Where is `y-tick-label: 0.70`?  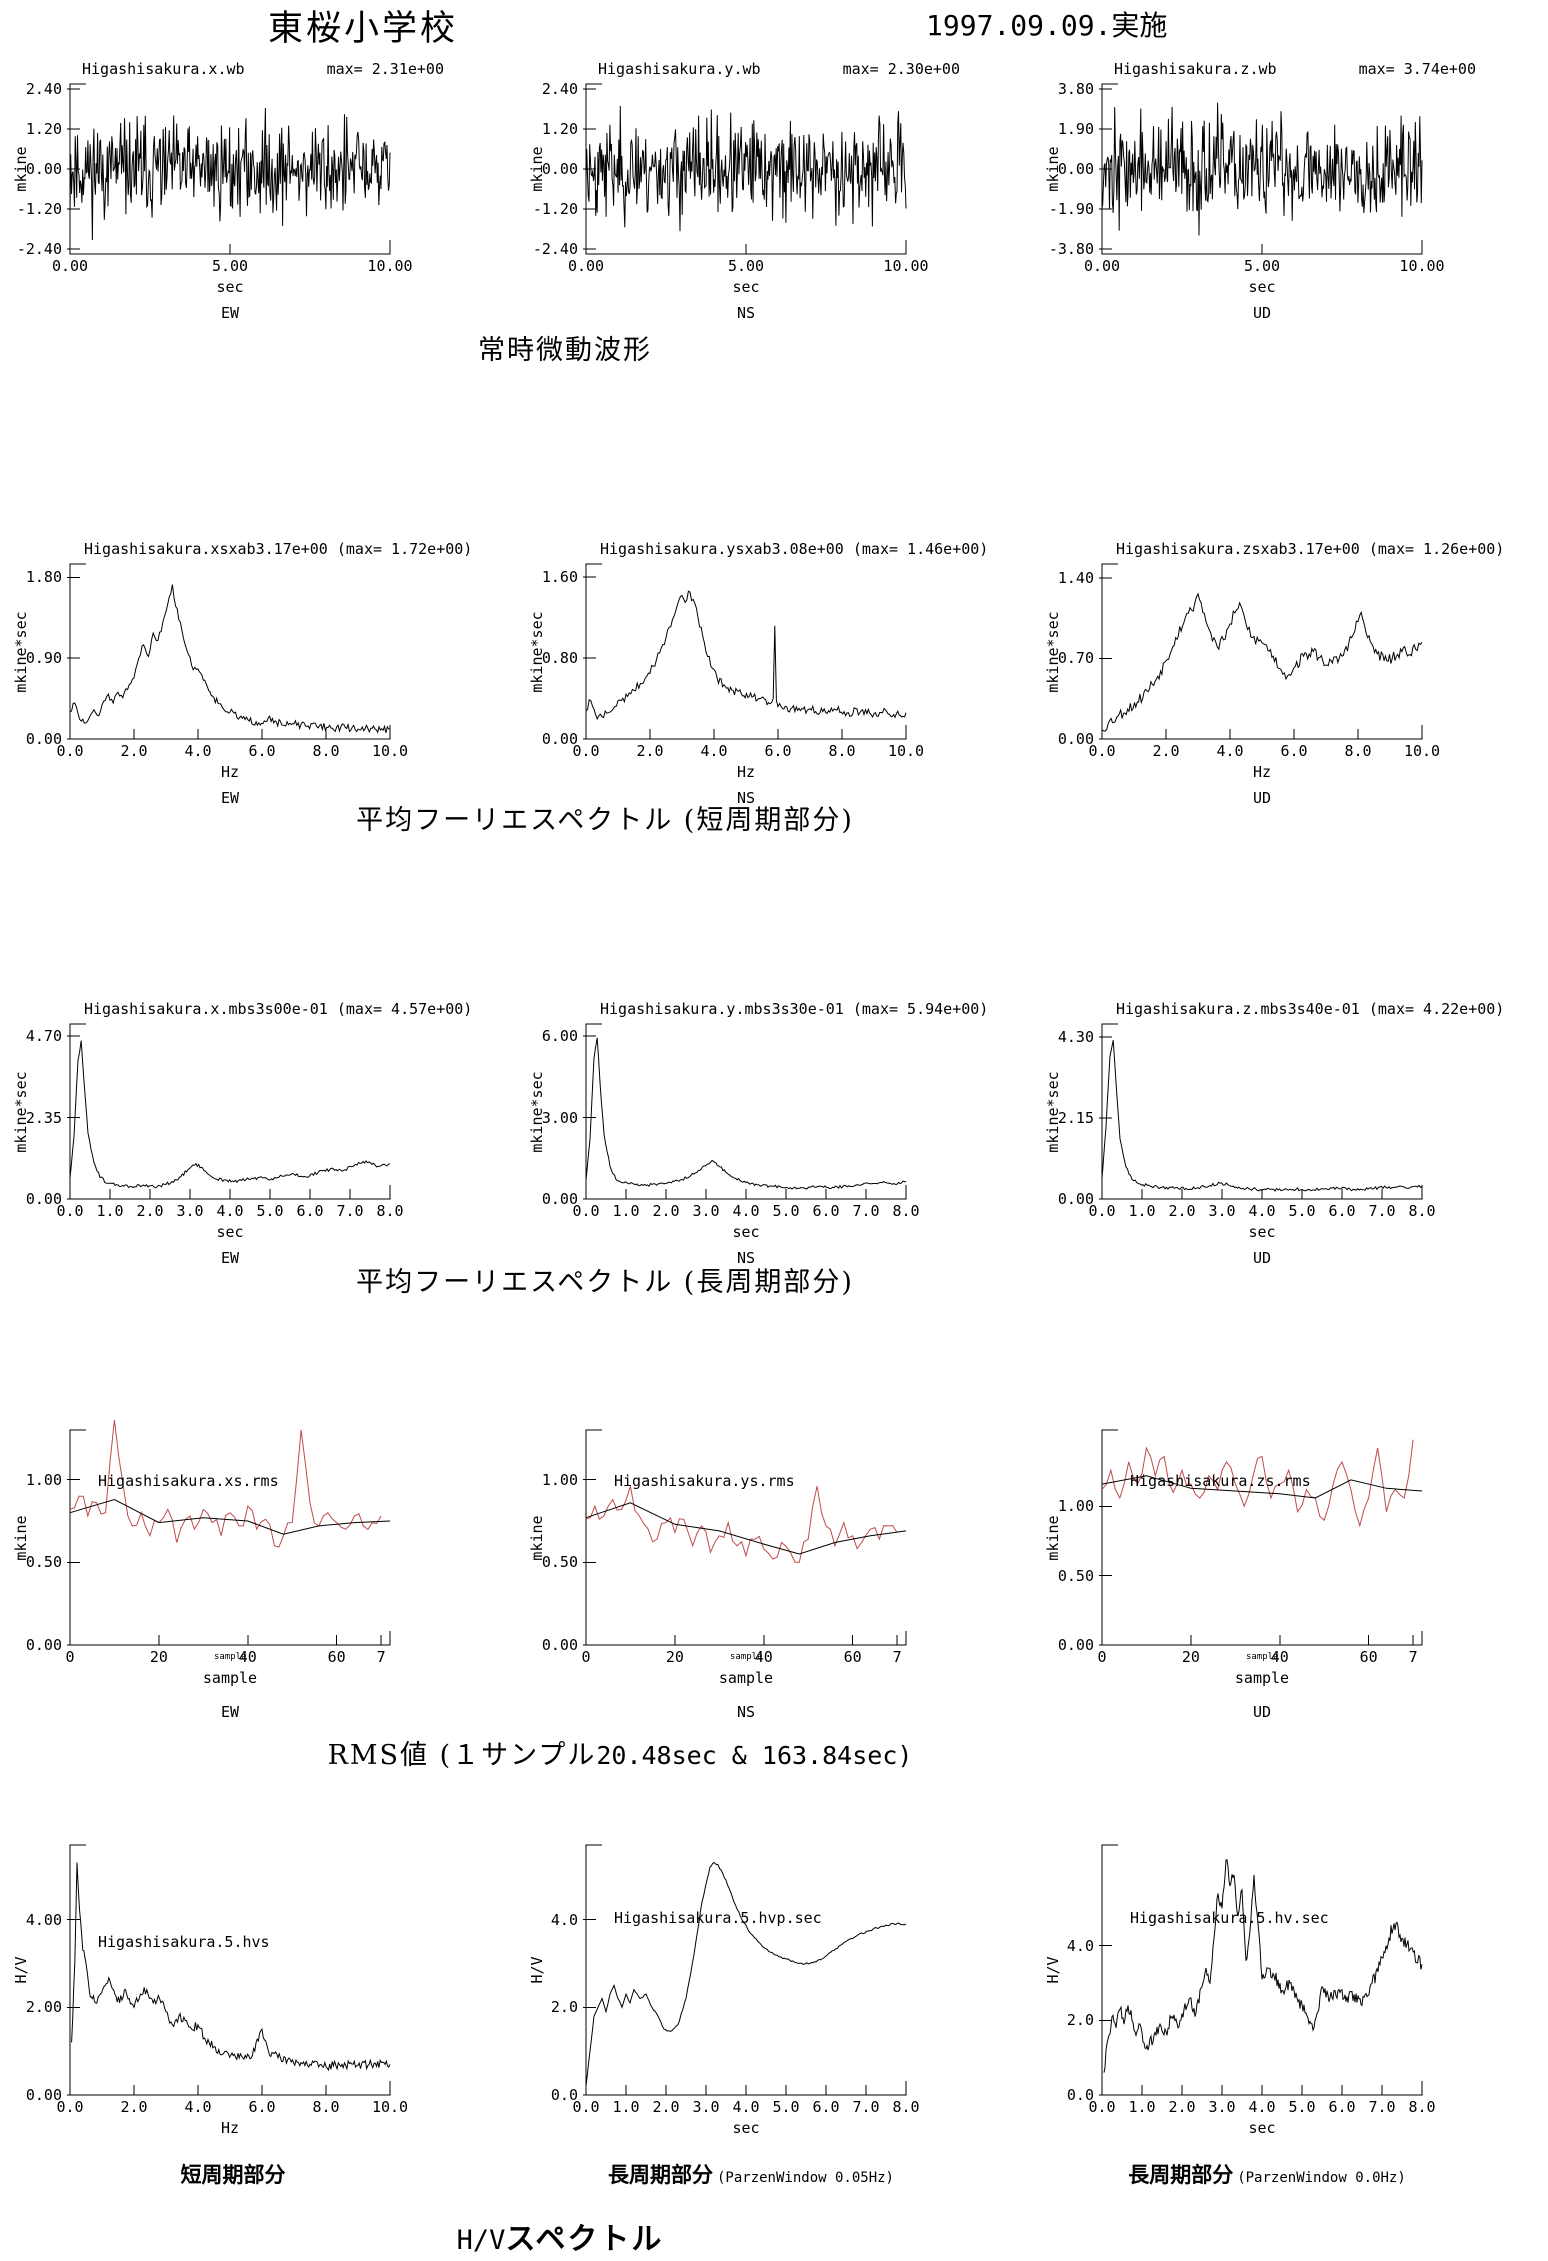
y-tick-label: 0.70 is located at coordinates (1075, 658).